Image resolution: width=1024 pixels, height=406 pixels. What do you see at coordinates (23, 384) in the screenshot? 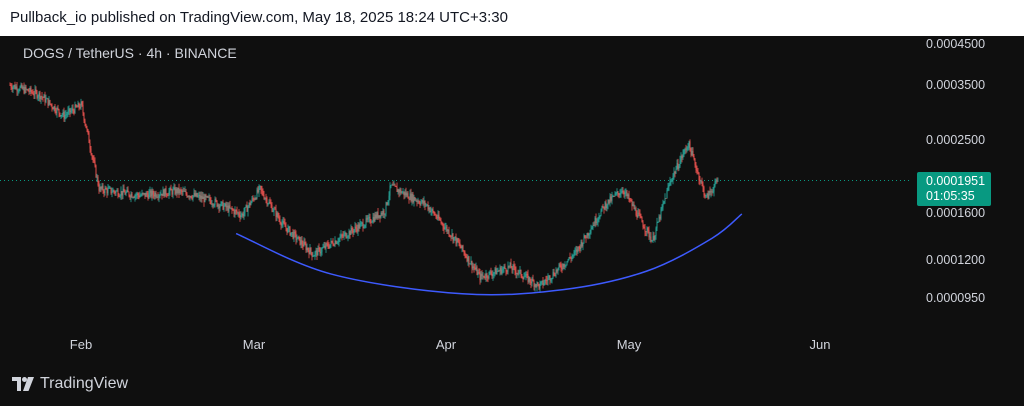
I see `tradingview-logo-icon` at bounding box center [23, 384].